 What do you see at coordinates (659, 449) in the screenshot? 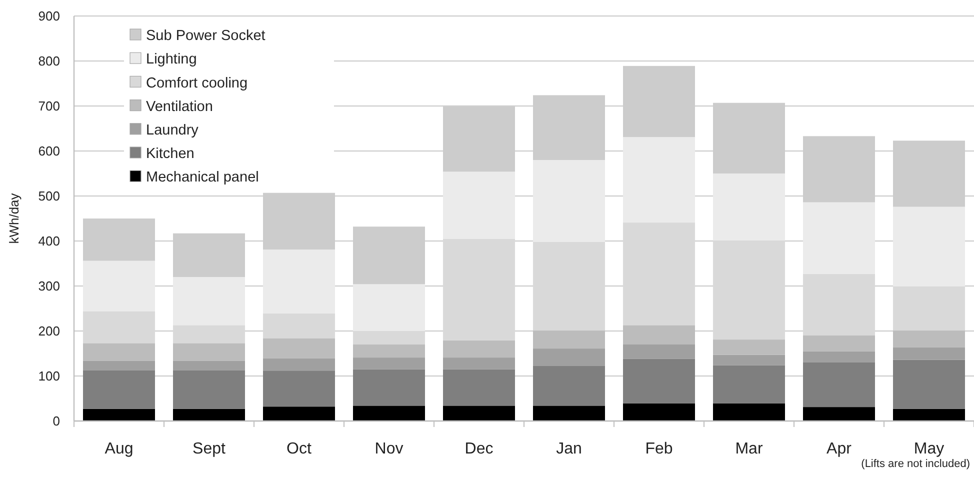
I see `x-tick-label: Feb` at bounding box center [659, 449].